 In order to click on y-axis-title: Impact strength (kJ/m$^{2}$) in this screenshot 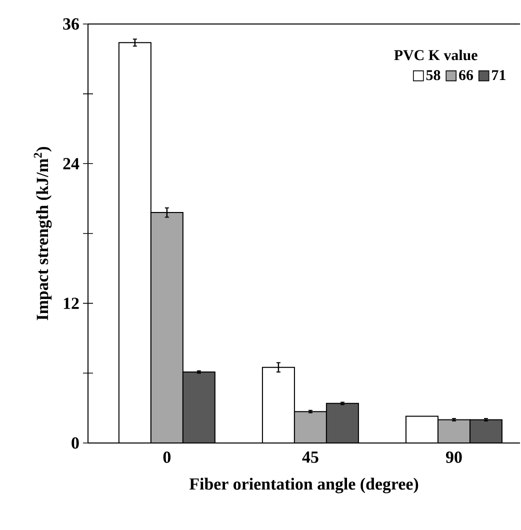, I will do `click(43, 233)`.